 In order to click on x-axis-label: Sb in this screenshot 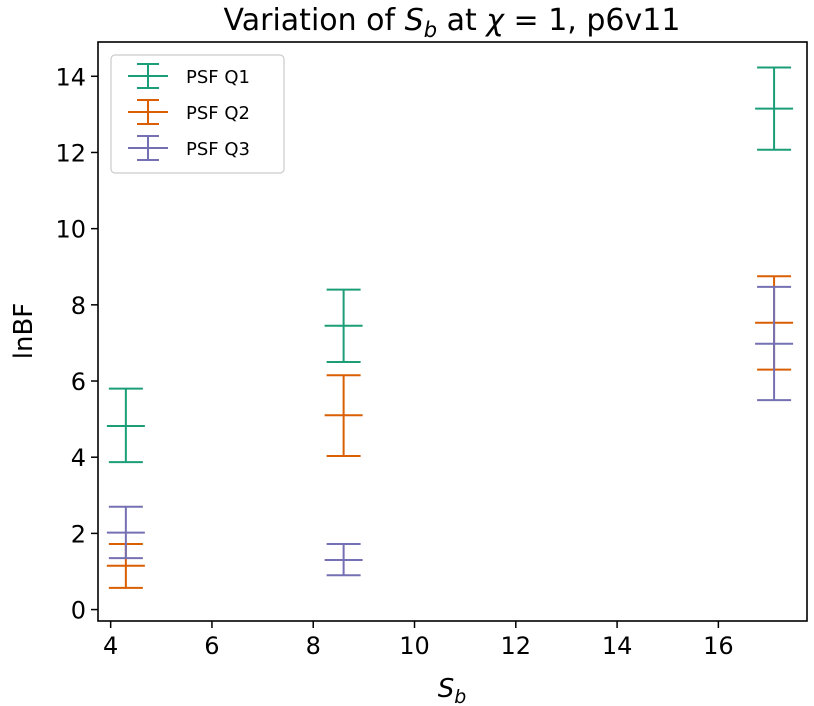, I will do `click(452, 690)`.